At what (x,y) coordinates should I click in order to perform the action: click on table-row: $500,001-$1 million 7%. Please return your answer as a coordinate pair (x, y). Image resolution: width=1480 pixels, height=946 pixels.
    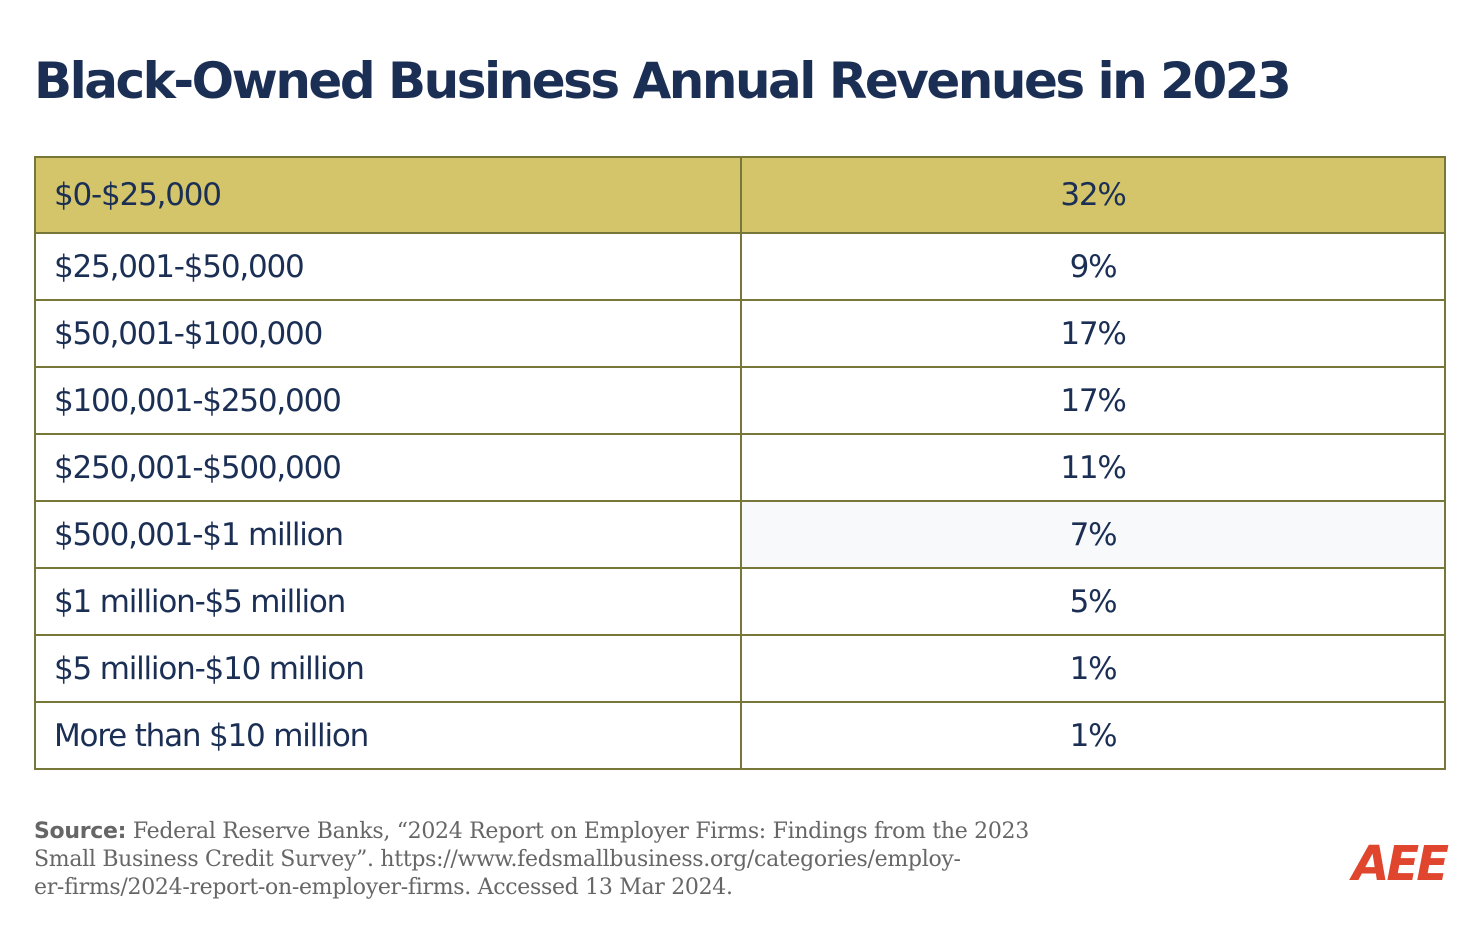
    Looking at the image, I should click on (740, 534).